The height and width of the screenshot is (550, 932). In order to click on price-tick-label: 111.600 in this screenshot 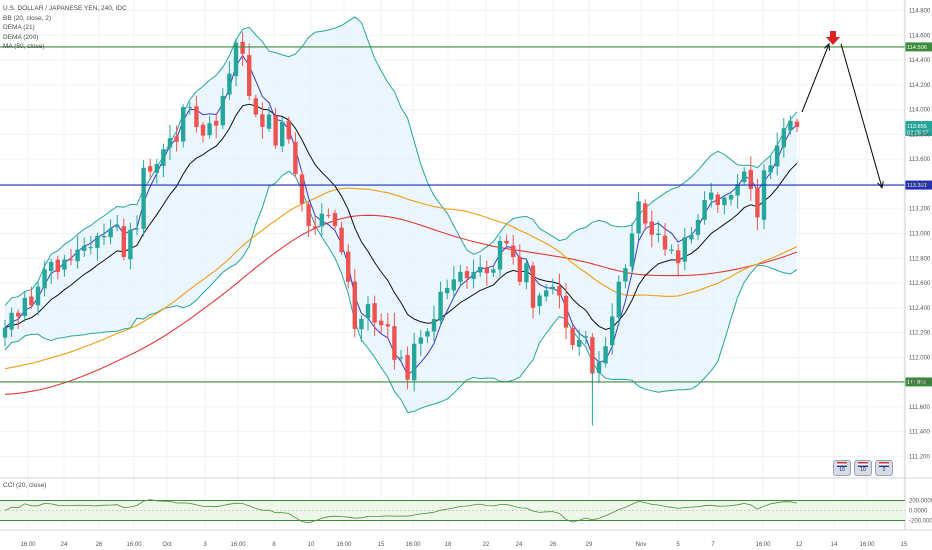, I will do `click(919, 408)`.